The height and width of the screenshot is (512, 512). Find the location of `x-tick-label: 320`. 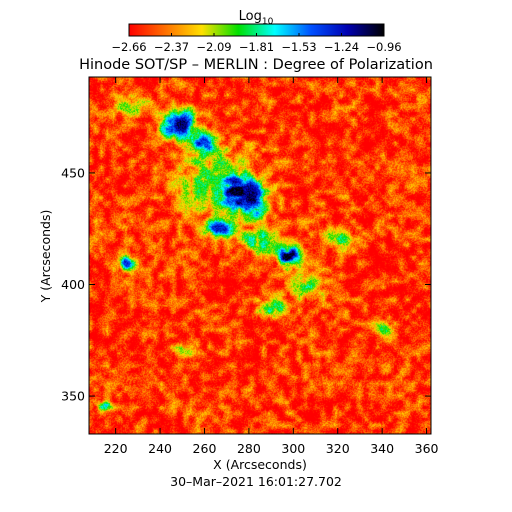

x-tick-label: 320 is located at coordinates (338, 448).